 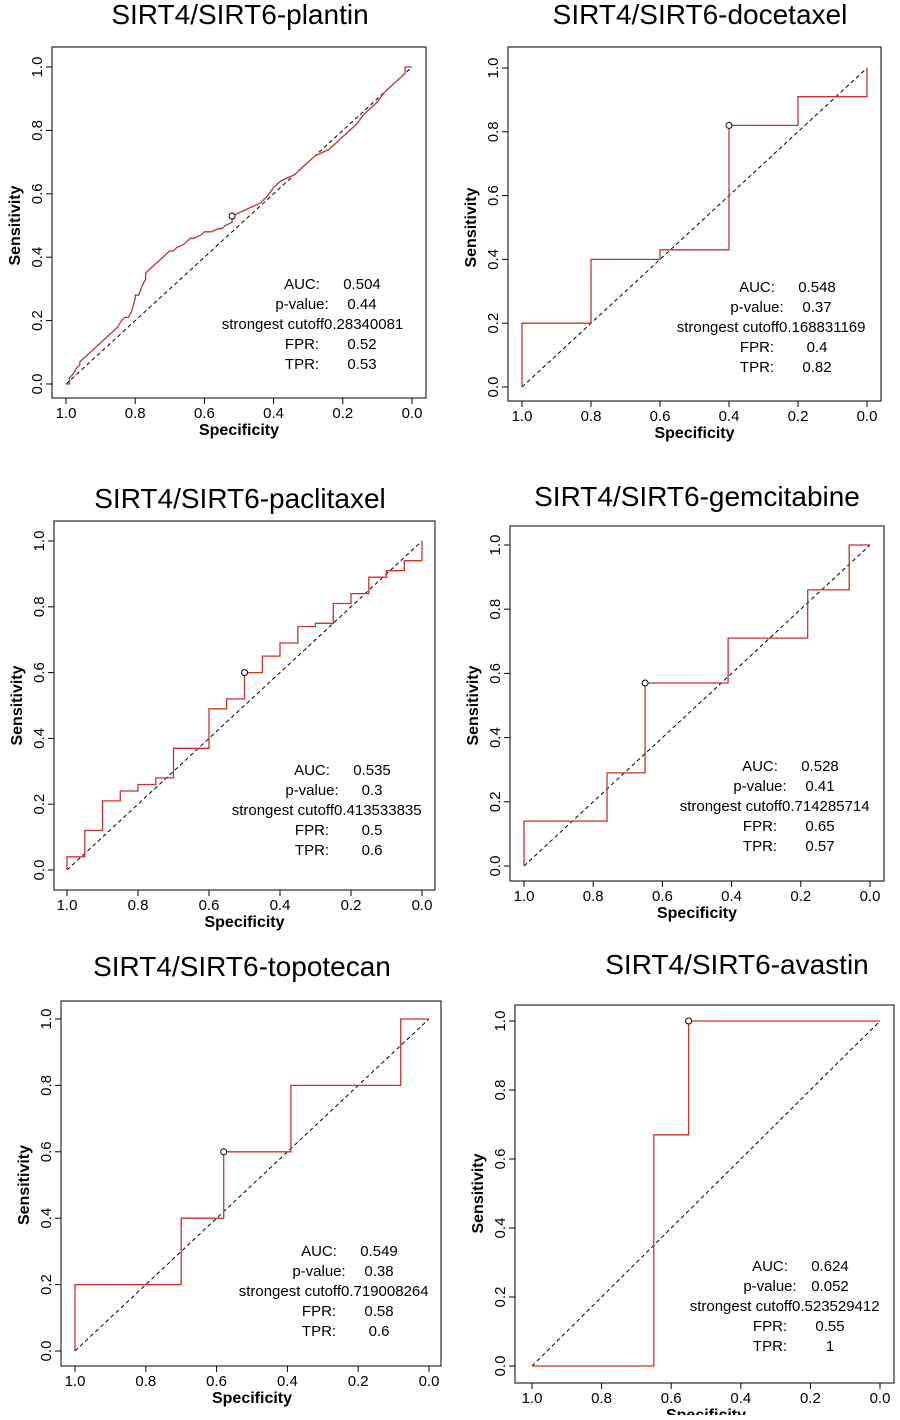 What do you see at coordinates (242, 966) in the screenshot?
I see `chart-title: SIRT4/SIRT6-topotecan` at bounding box center [242, 966].